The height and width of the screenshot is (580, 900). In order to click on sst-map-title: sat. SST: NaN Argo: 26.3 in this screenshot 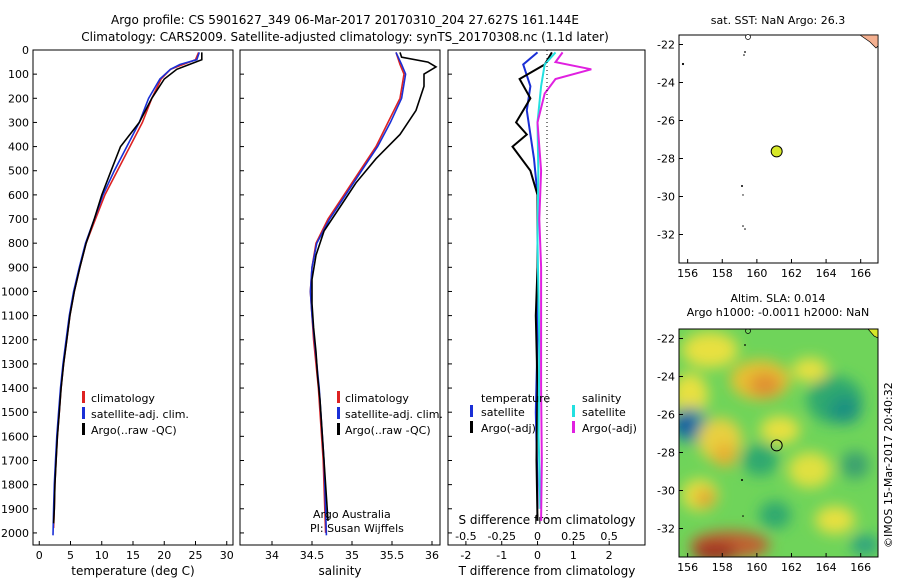, I will do `click(778, 20)`.